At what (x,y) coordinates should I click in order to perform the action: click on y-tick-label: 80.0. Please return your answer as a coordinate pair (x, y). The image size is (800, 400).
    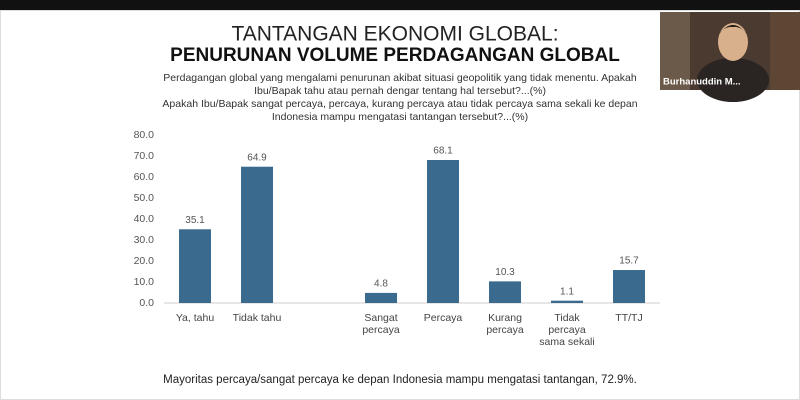
    Looking at the image, I should click on (144, 135).